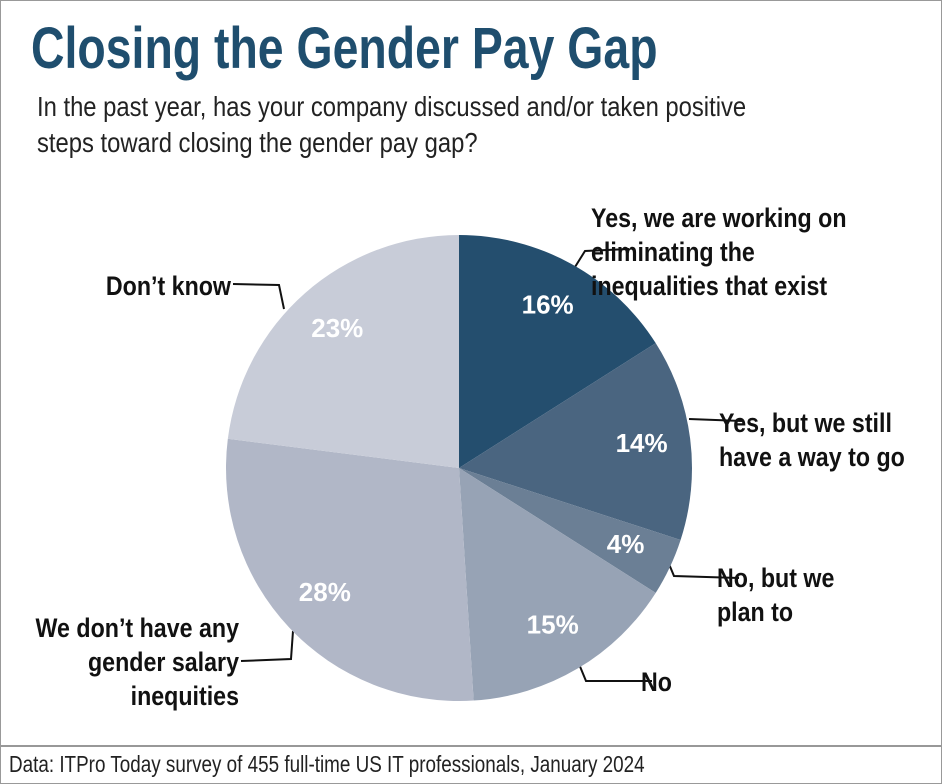 The height and width of the screenshot is (784, 942). I want to click on slice-label: No, so click(656, 682).